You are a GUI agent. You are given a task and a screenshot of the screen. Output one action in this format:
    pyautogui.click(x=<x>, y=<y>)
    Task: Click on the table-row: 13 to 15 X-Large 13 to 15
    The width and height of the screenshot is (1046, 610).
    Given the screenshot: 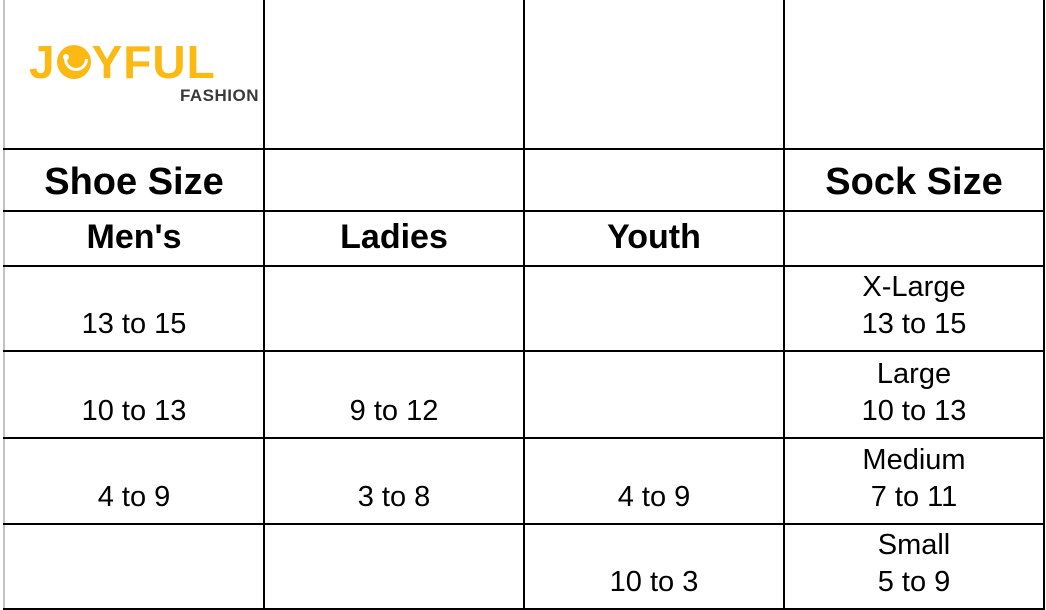 What is the action you would take?
    pyautogui.click(x=524, y=308)
    